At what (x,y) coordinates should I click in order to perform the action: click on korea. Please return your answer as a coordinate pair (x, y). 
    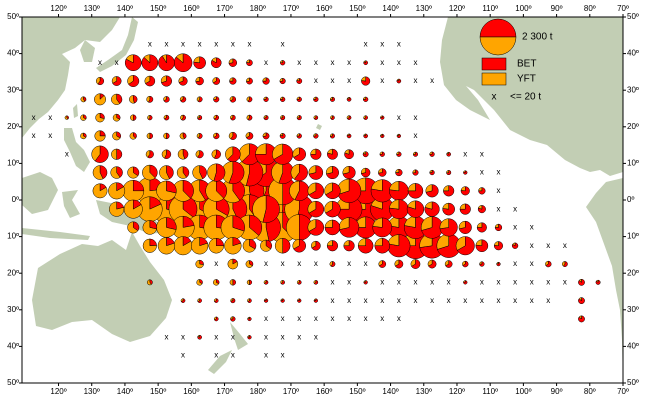
    Looking at the image, I should click on (87, 51).